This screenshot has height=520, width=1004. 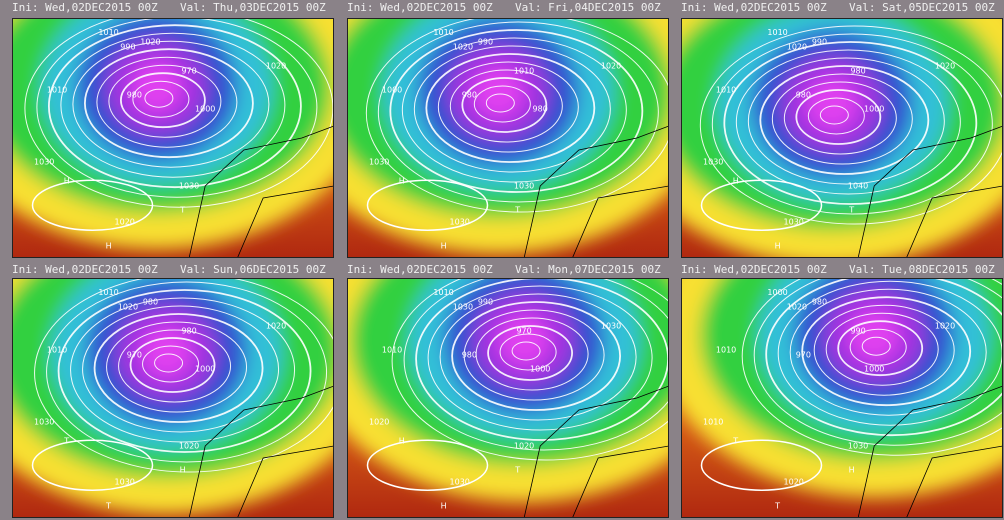 I want to click on valid-time: Val: Tue,08DEC2015 00Z, so click(x=922, y=269).